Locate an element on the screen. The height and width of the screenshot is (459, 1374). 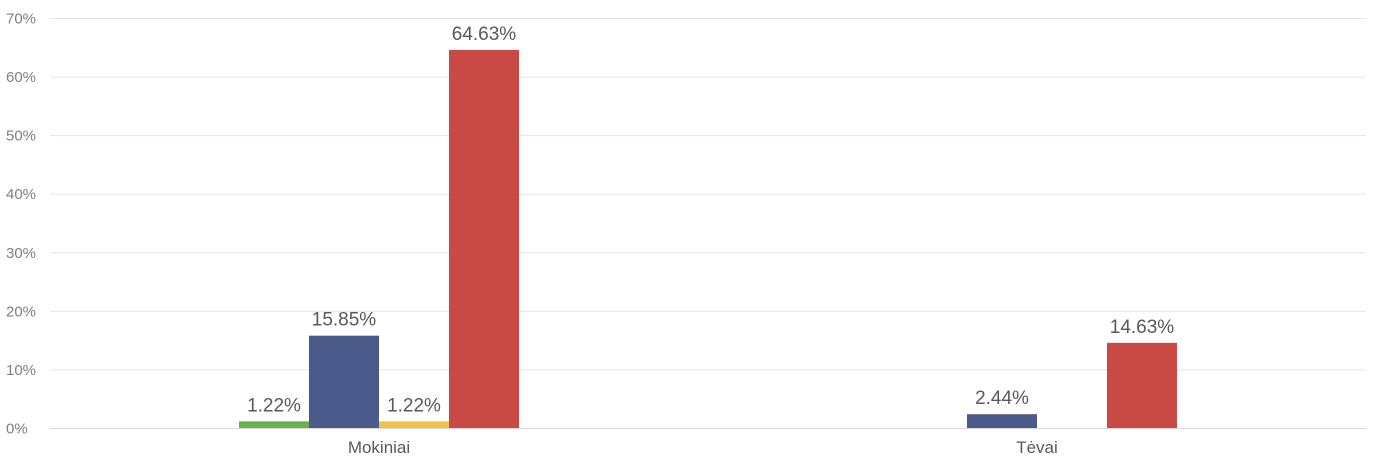
y-tick-label: 20% is located at coordinates (21, 311).